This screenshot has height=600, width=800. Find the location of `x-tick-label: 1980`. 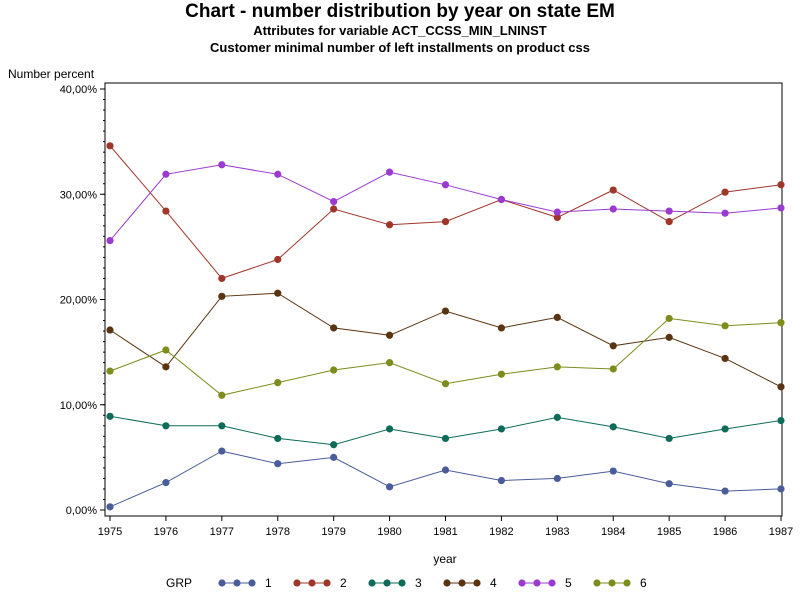

x-tick-label: 1980 is located at coordinates (389, 532).